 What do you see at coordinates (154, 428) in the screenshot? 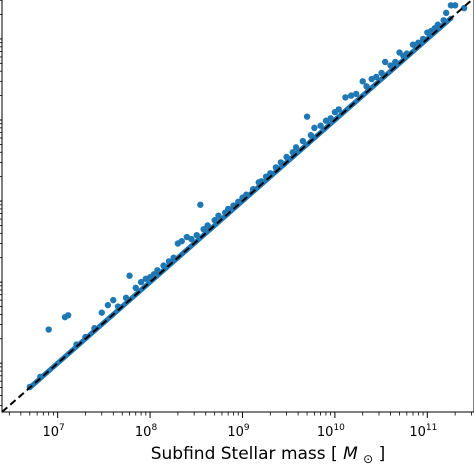
I see `x-tick-label-exponent: 8` at bounding box center [154, 428].